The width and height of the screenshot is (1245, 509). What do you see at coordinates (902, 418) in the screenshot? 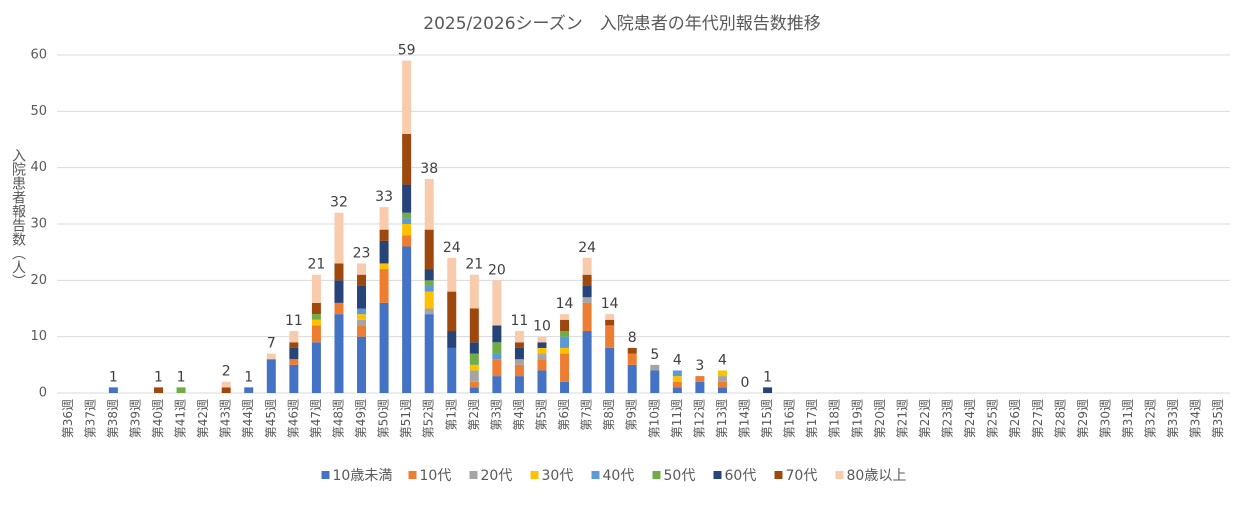
I see `x-tick-label: 第21週` at bounding box center [902, 418].